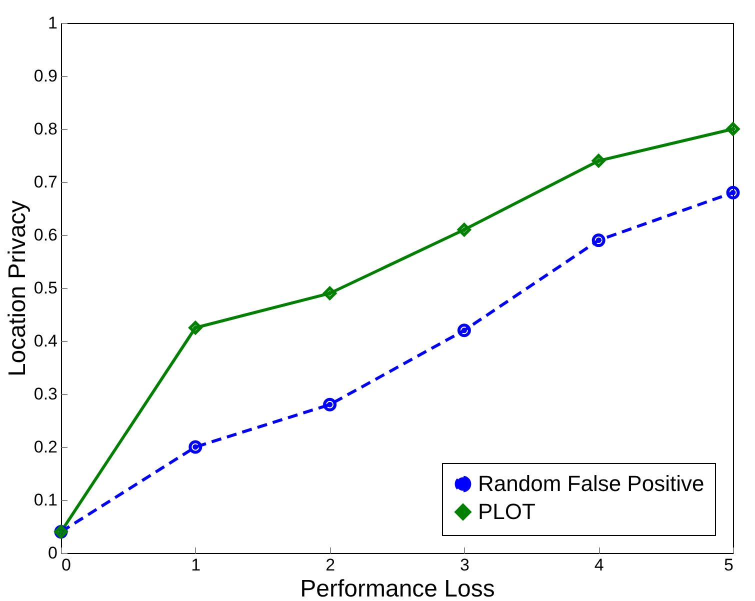 This screenshot has height=601, width=755. What do you see at coordinates (465, 565) in the screenshot?
I see `x-tick-label: 3` at bounding box center [465, 565].